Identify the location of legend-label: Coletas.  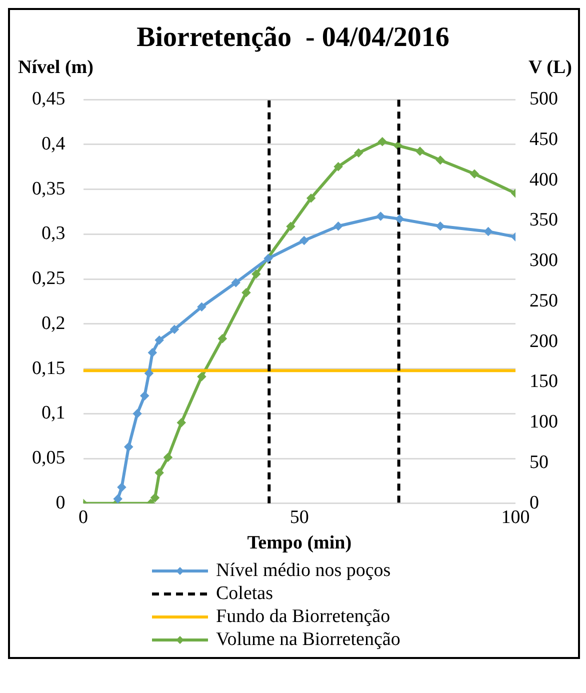
(244, 593).